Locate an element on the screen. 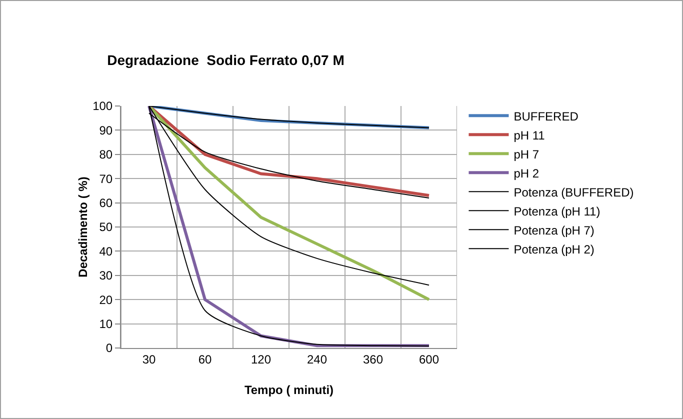 The height and width of the screenshot is (419, 683). y-tick-label: 30 is located at coordinates (106, 275).